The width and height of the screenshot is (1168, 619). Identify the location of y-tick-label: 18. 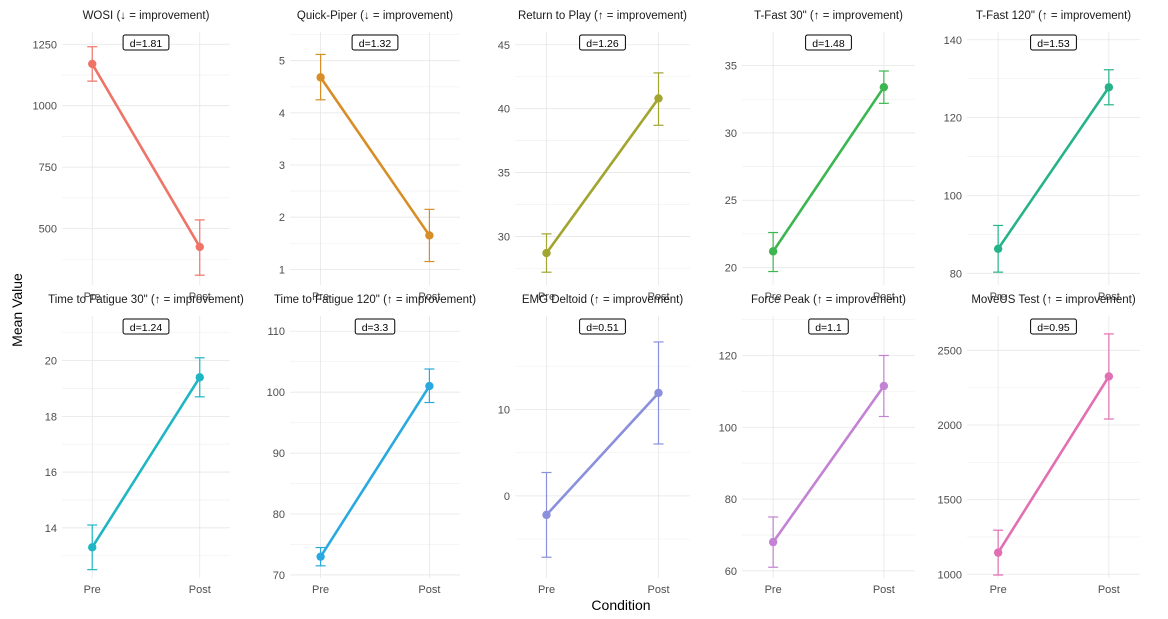
(51, 417).